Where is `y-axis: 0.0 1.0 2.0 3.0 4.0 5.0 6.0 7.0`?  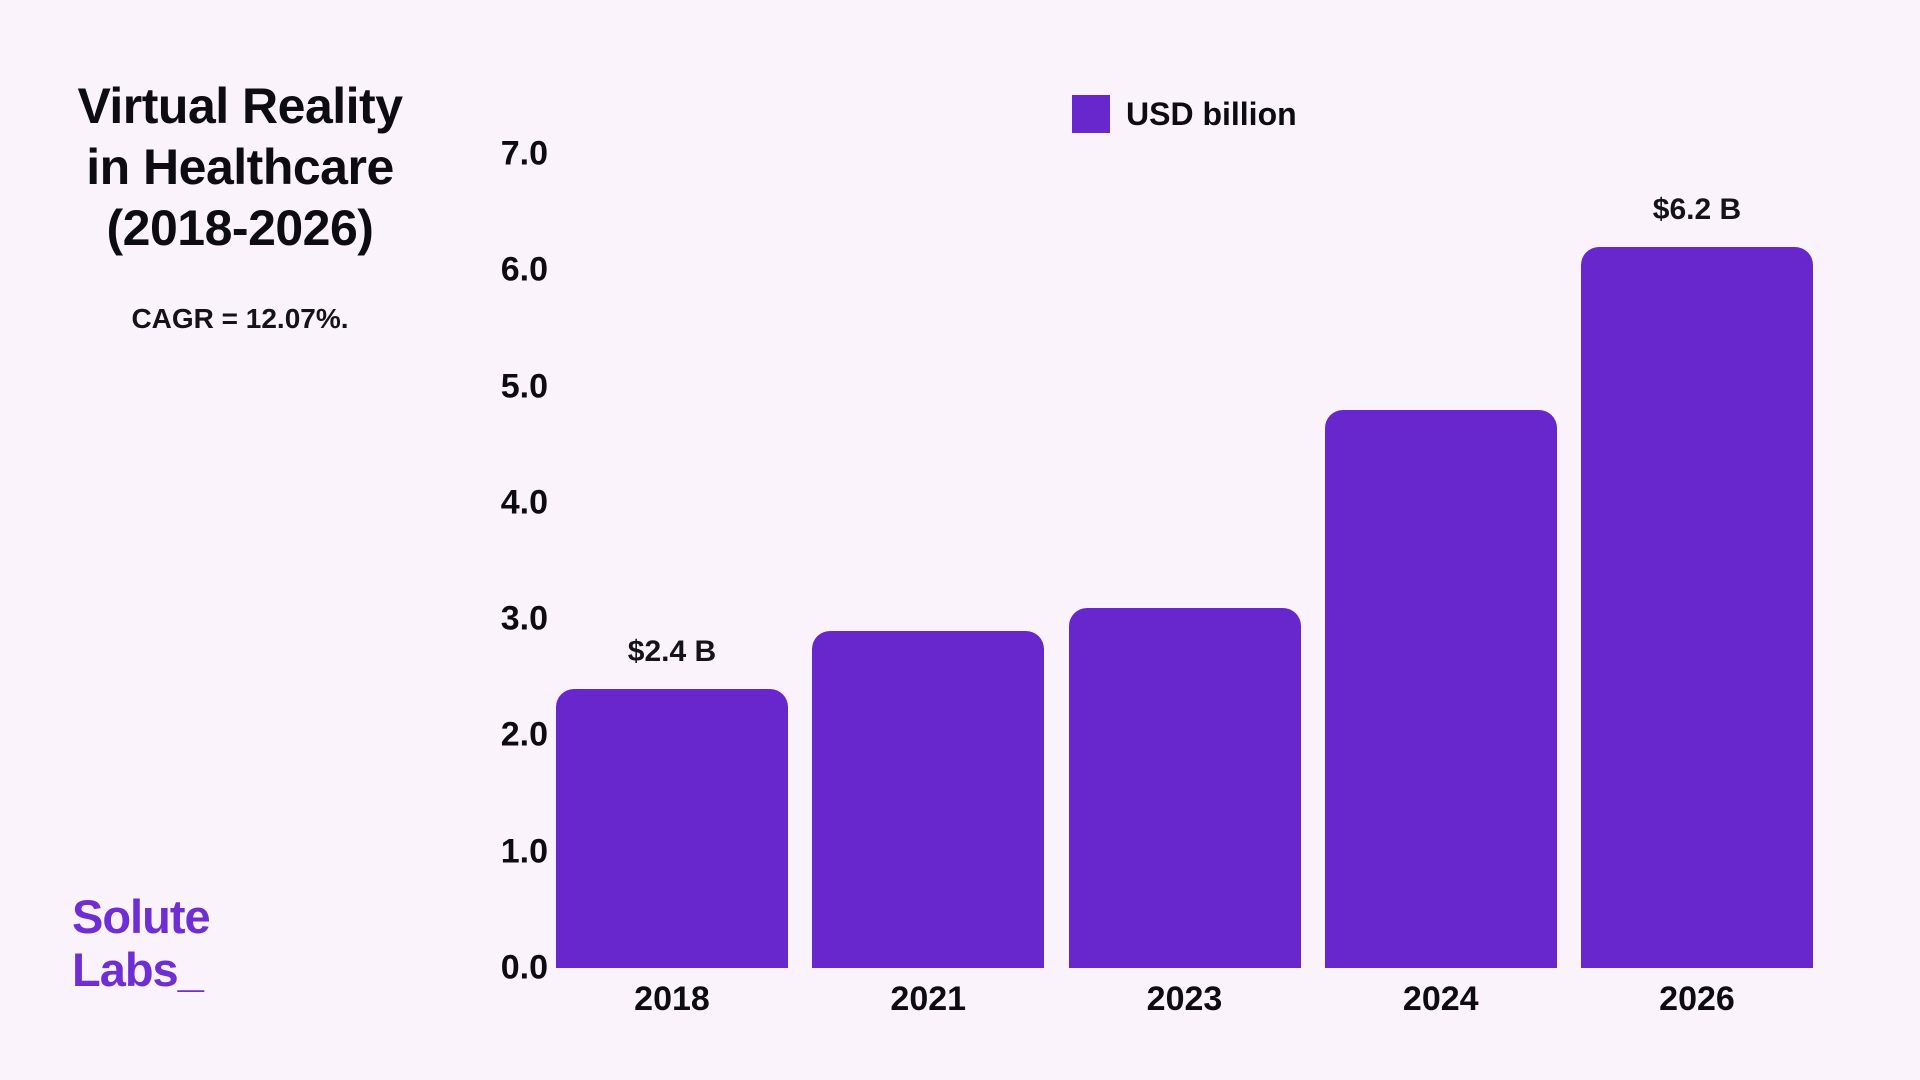 y-axis: 0.0 1.0 2.0 3.0 4.0 5.0 6.0 7.0 is located at coordinates (489, 561).